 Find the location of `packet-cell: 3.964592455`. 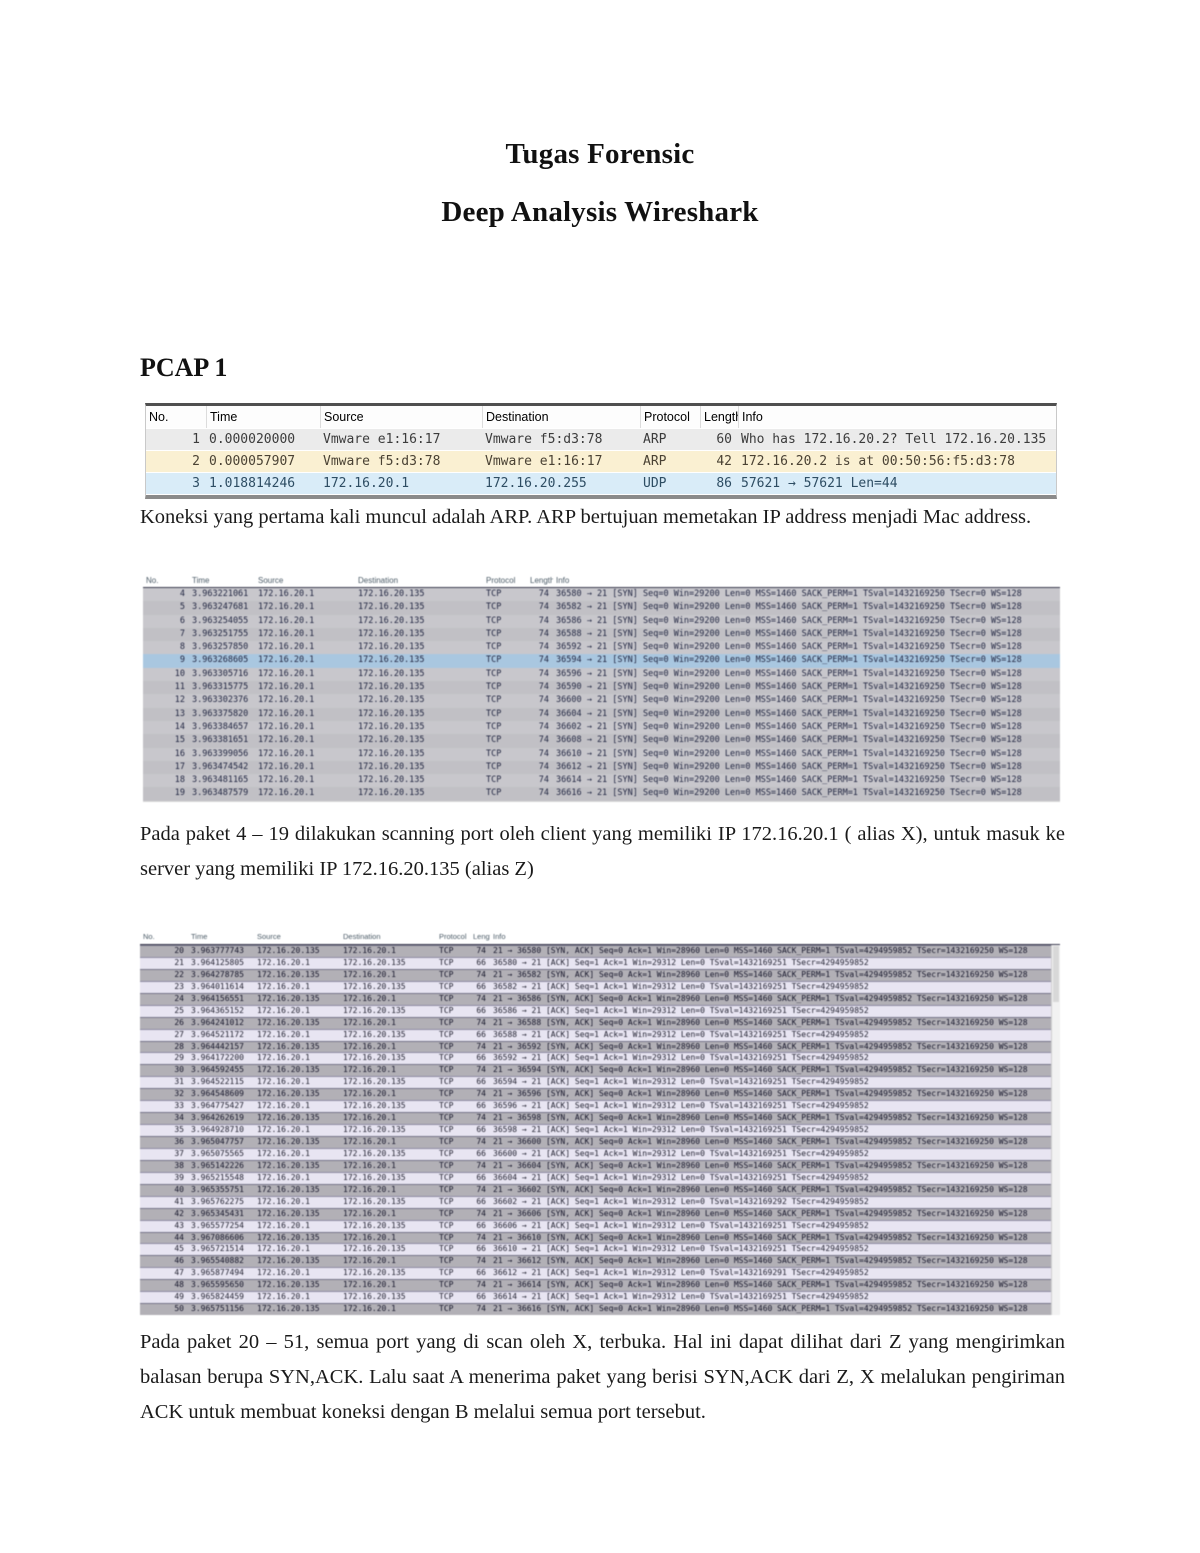

packet-cell: 3.964592455 is located at coordinates (217, 1070).